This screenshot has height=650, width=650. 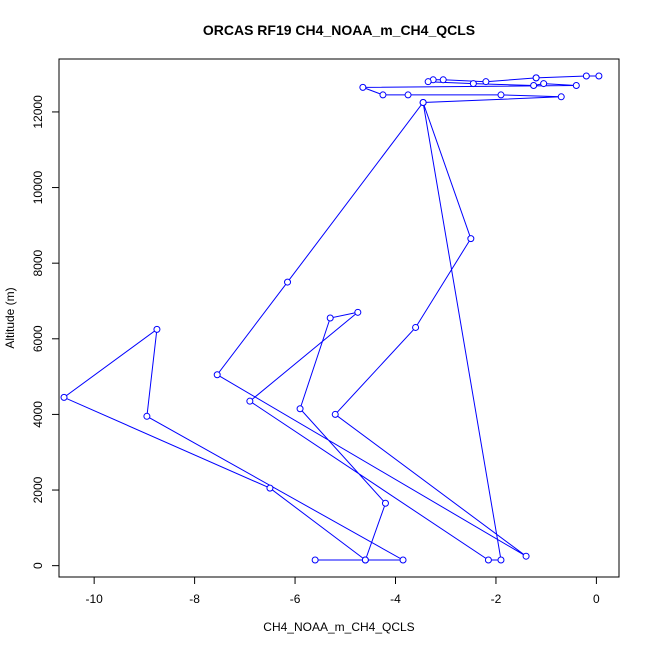 What do you see at coordinates (38, 188) in the screenshot?
I see `y-tick-label: 10000` at bounding box center [38, 188].